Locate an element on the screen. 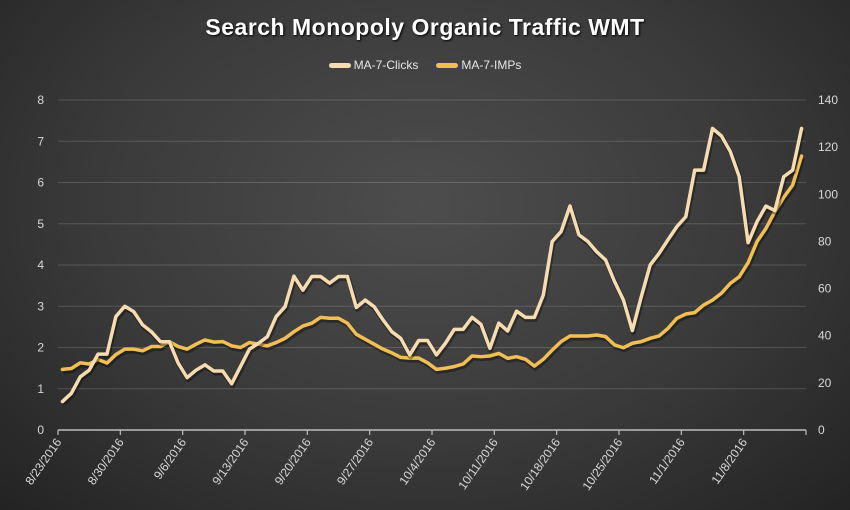 The width and height of the screenshot is (850, 510). y-right-tick-label: 40 is located at coordinates (825, 336).